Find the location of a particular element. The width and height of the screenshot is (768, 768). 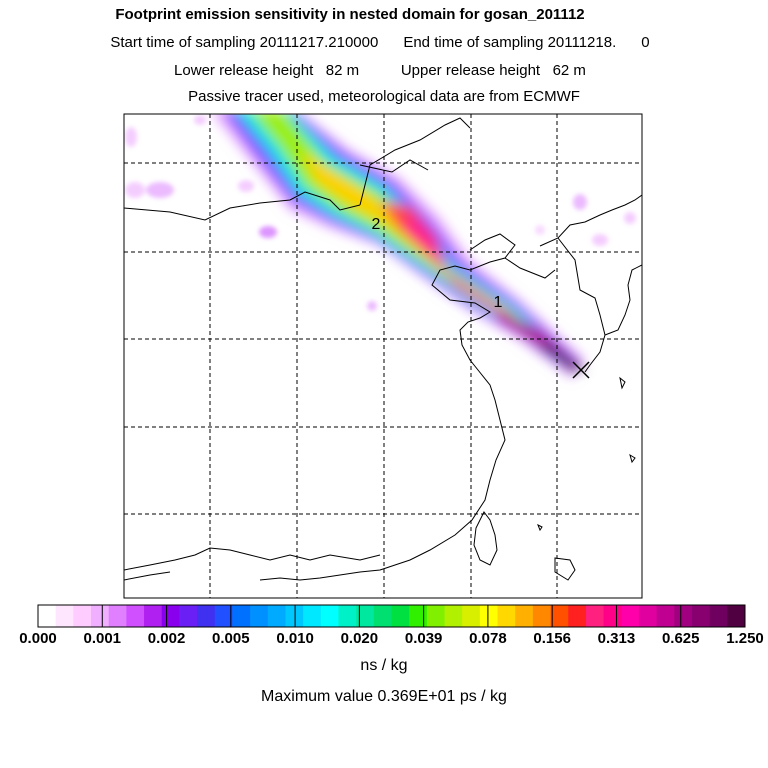

x-marker-icon is located at coordinates (581, 370).